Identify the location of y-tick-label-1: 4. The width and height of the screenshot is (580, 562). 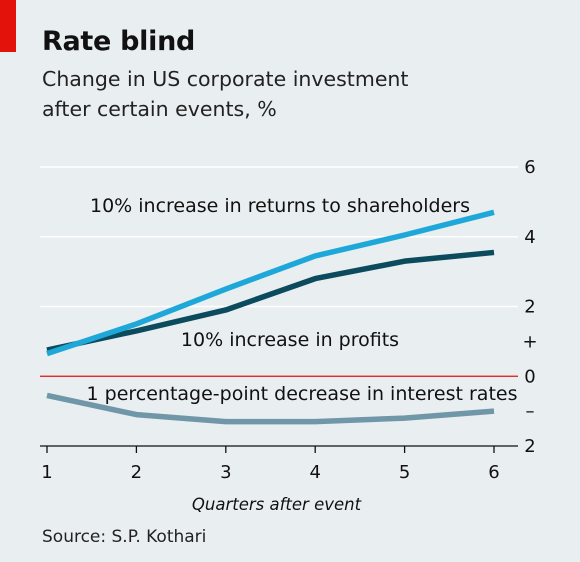
(529, 237).